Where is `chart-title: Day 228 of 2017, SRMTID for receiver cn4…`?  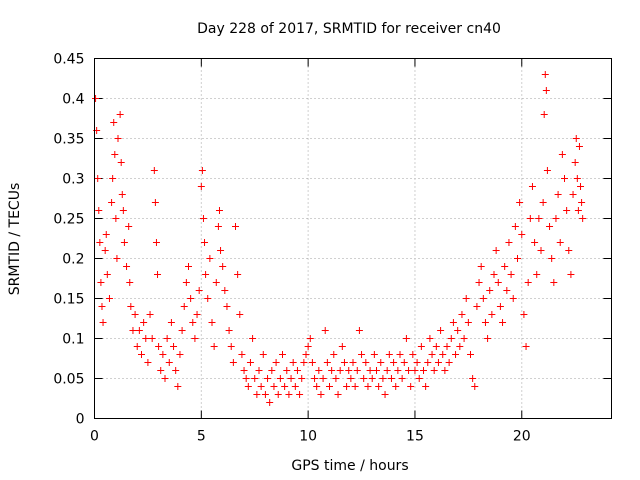
chart-title: Day 228 of 2017, SRMTID for receiver cn4… is located at coordinates (349, 29).